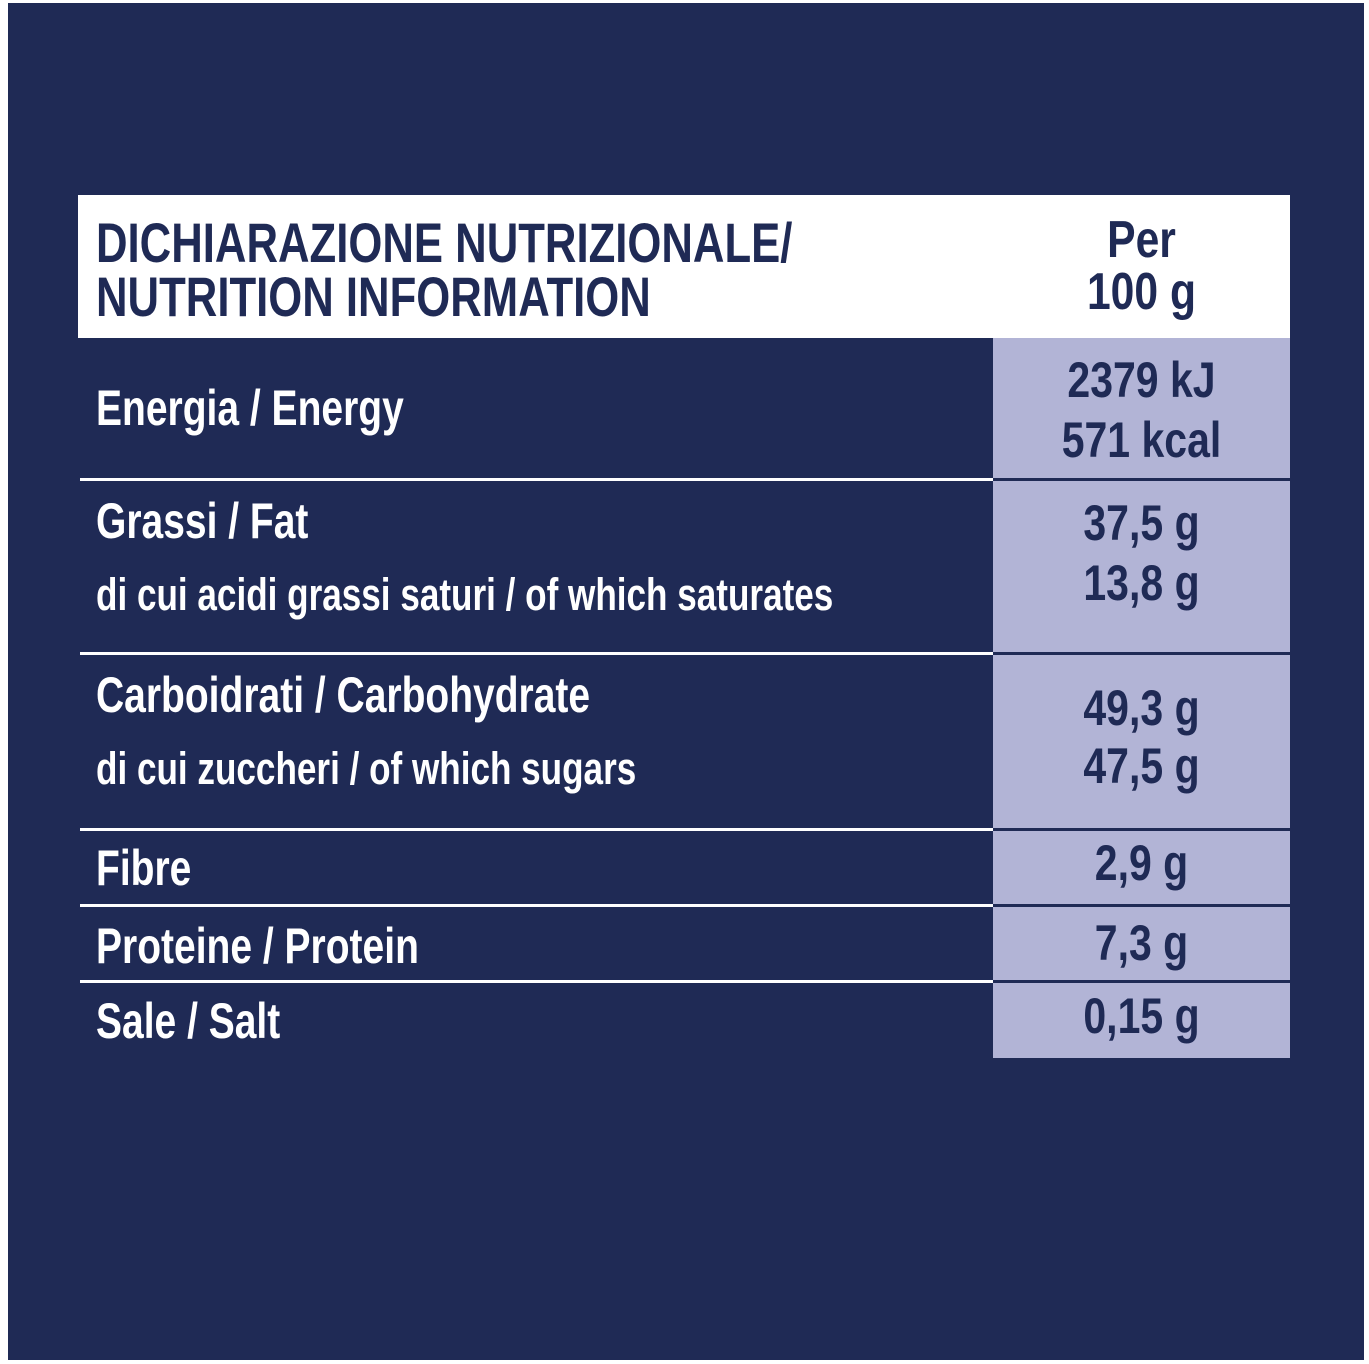  What do you see at coordinates (1141, 708) in the screenshot?
I see `nutrient-value: 49,3 g` at bounding box center [1141, 708].